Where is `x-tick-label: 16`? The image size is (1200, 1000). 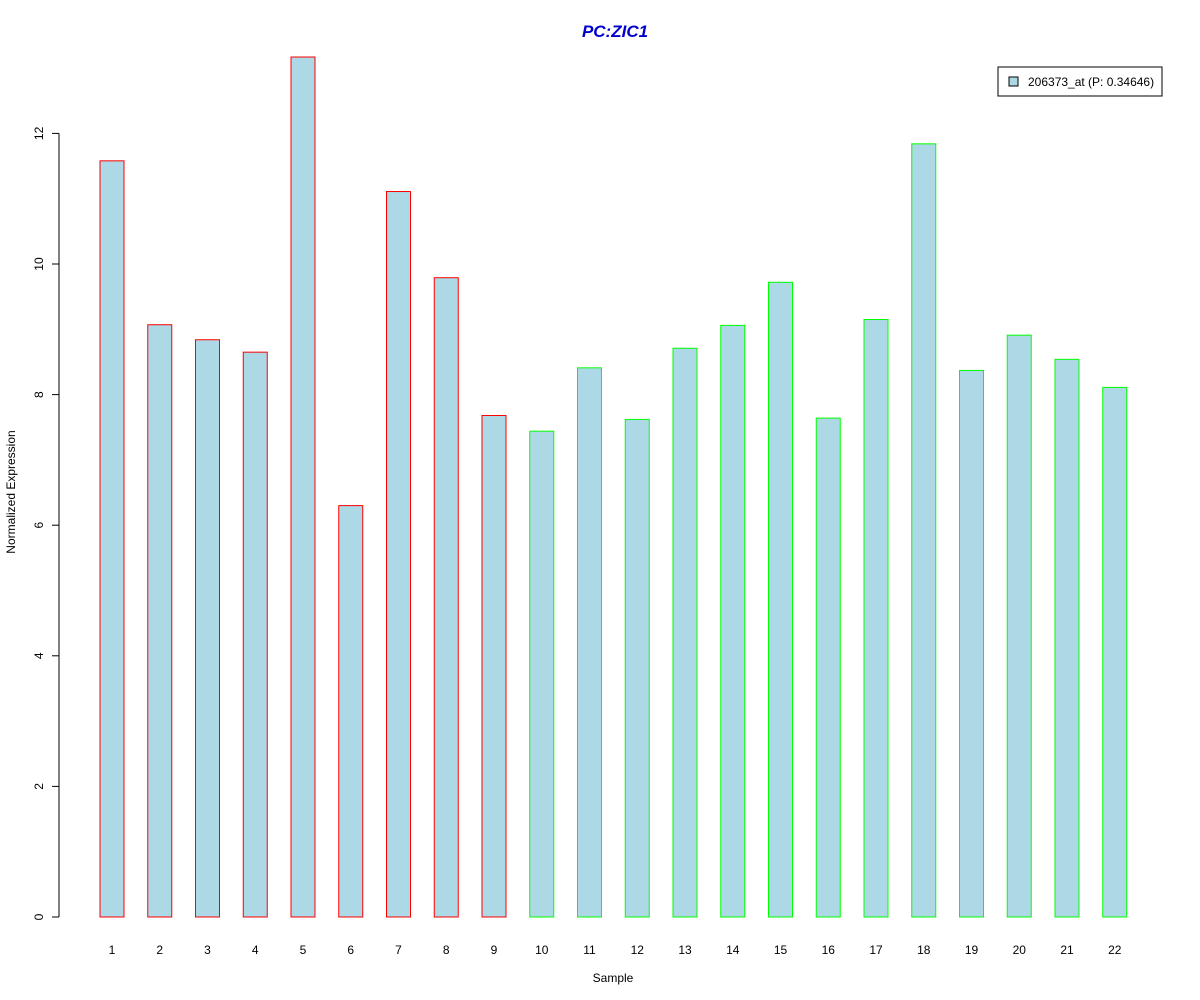 x-tick-label: 16 is located at coordinates (829, 950).